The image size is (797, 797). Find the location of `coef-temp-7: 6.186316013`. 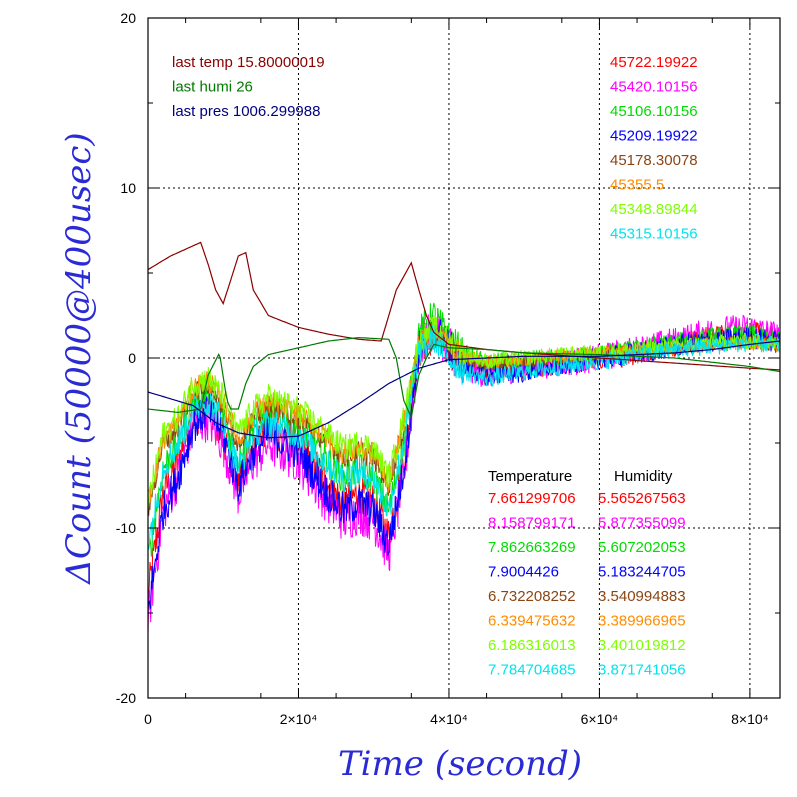

coef-temp-7: 6.186316013 is located at coordinates (532, 645).